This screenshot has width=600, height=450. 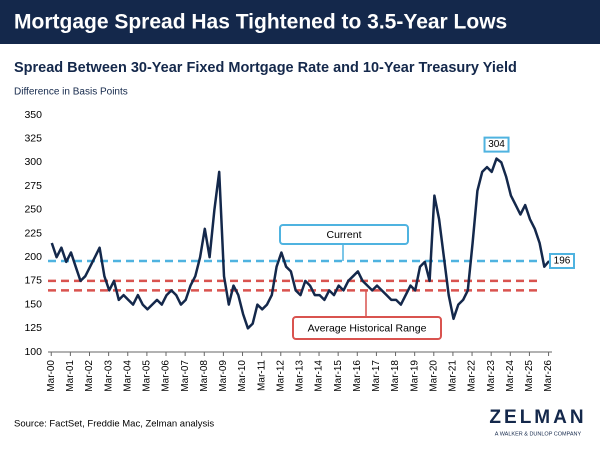 What do you see at coordinates (71, 92) in the screenshot?
I see `y-axis-label: Difference in Basis Points` at bounding box center [71, 92].